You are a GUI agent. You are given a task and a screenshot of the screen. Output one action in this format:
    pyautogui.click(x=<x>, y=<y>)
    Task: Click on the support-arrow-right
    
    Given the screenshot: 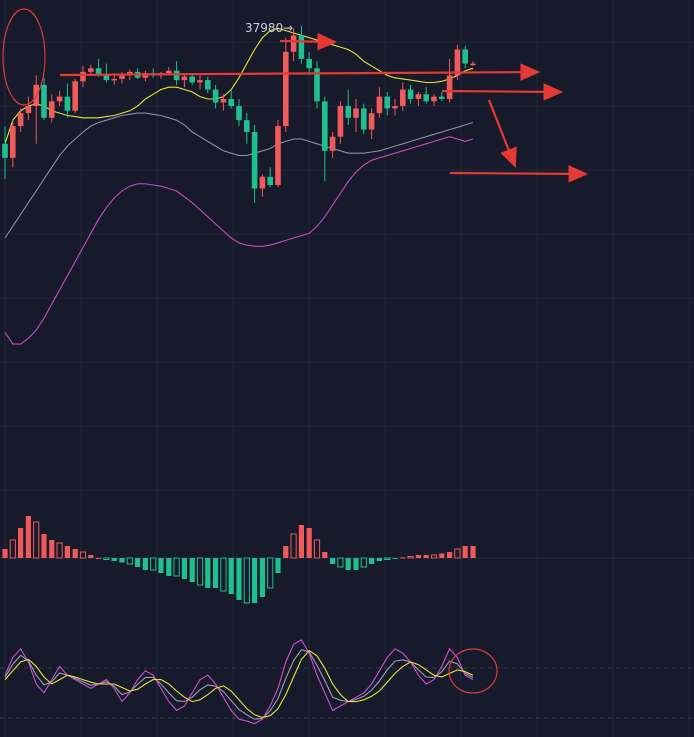 What is the action you would take?
    pyautogui.click(x=519, y=174)
    